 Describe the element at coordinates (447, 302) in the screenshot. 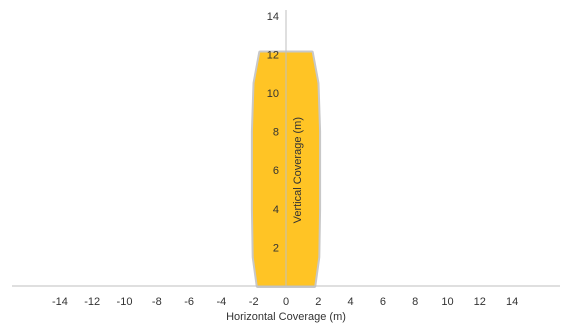

I see `x-tick-label: 10` at that location.